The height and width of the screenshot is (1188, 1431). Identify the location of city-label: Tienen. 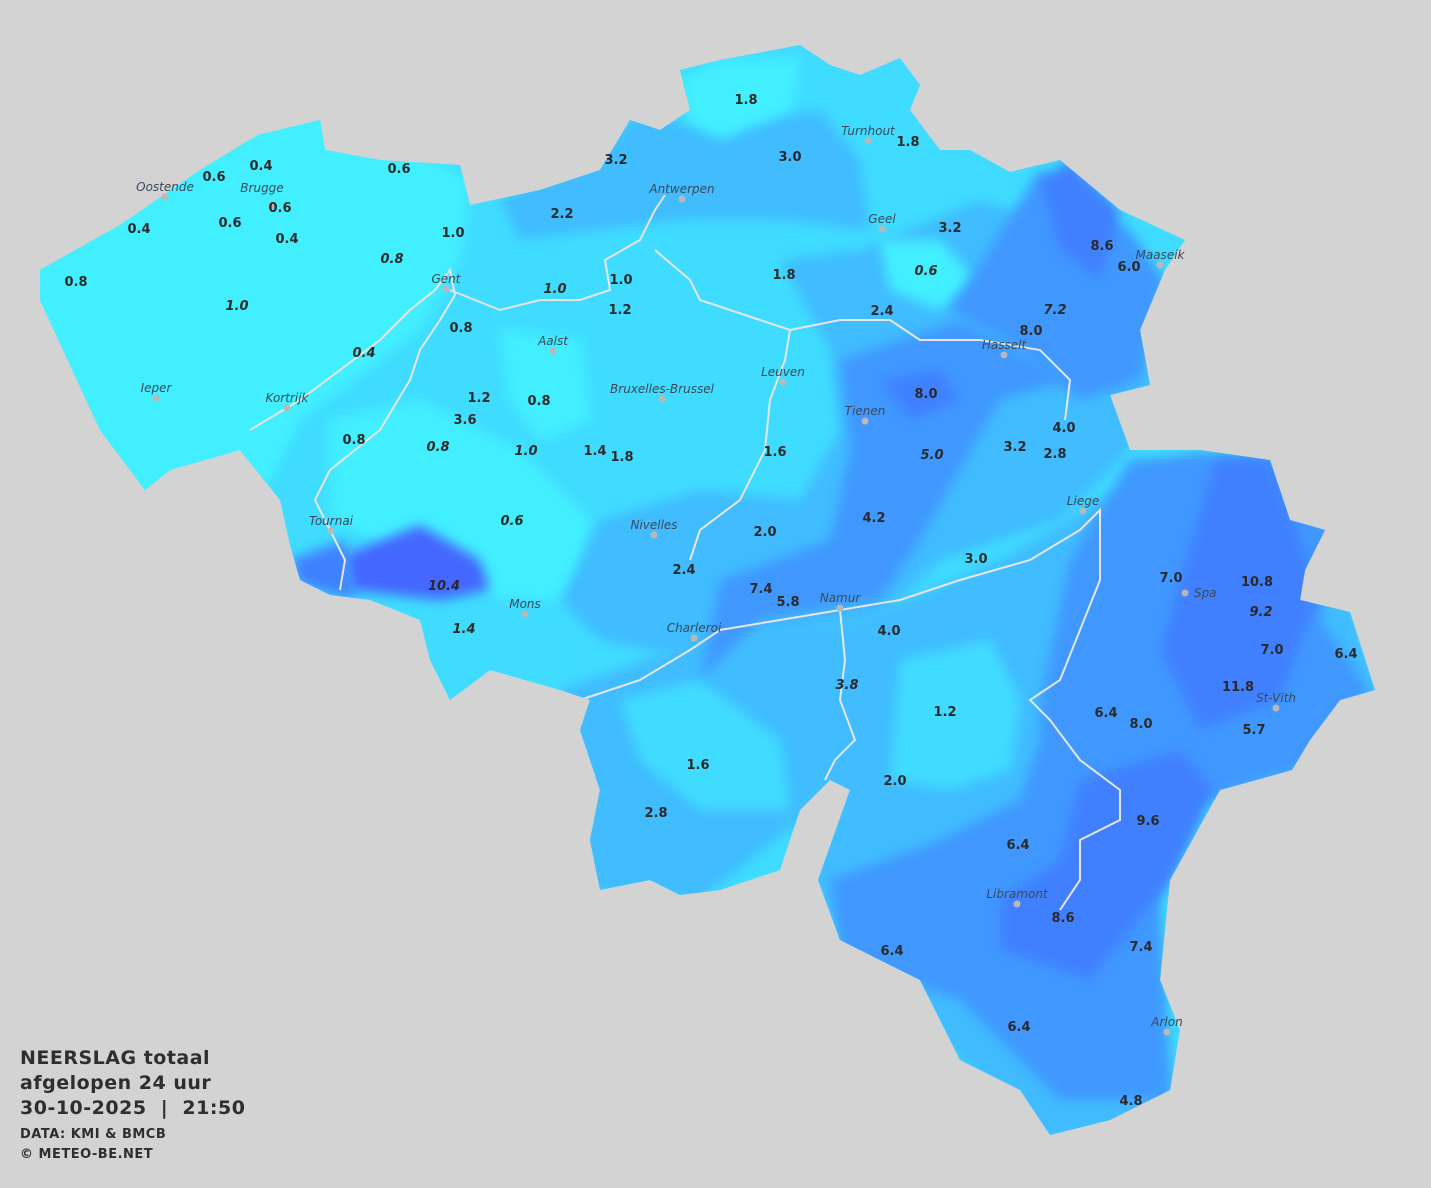
(865, 411).